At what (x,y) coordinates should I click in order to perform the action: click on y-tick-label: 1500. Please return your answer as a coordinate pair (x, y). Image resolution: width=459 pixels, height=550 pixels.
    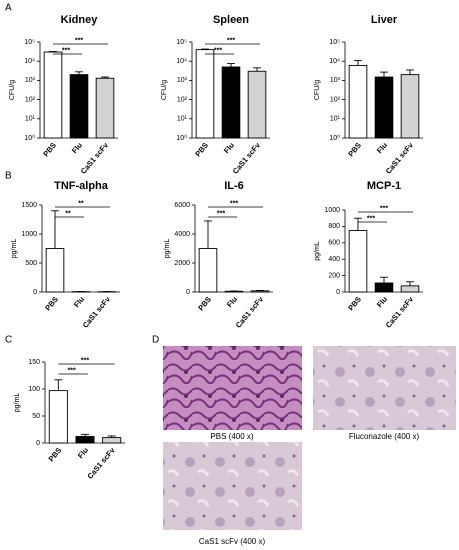
    Looking at the image, I should click on (29, 205).